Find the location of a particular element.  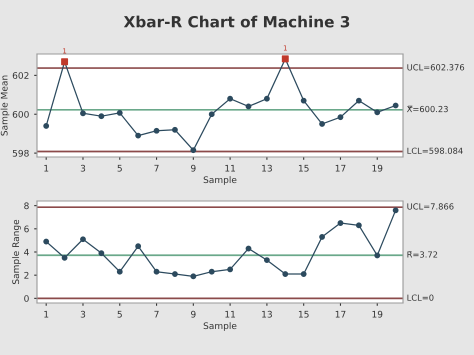

y-tick-label: 4 is located at coordinates (26, 252).